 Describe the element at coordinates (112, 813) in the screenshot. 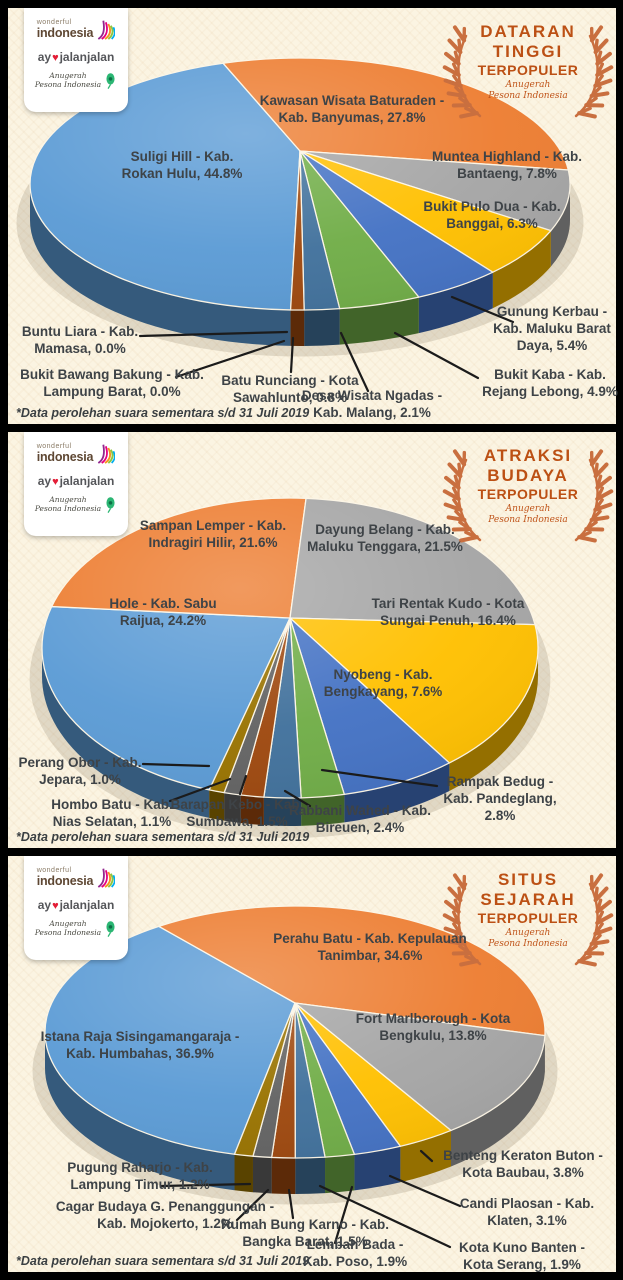

I see `slice-label: Hombo Batu - Kab. Nias Selatan, 1.1%` at that location.